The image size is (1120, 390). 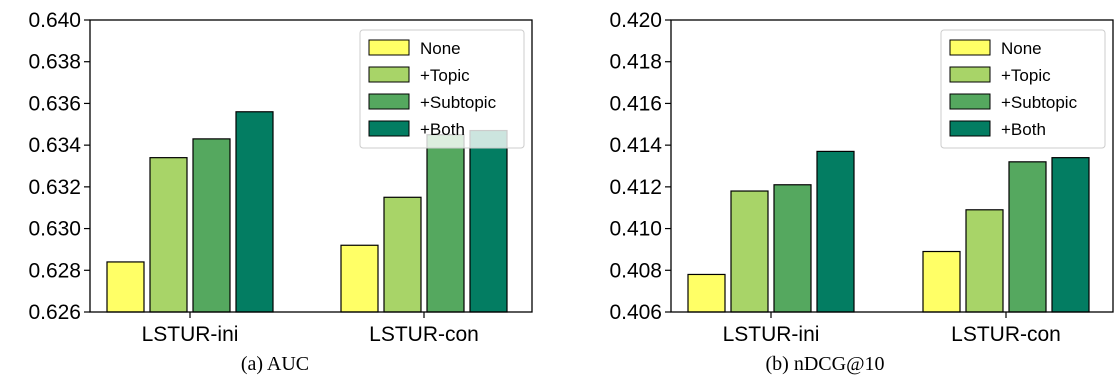 I want to click on y-tick-label: 0.410, so click(x=635, y=229).